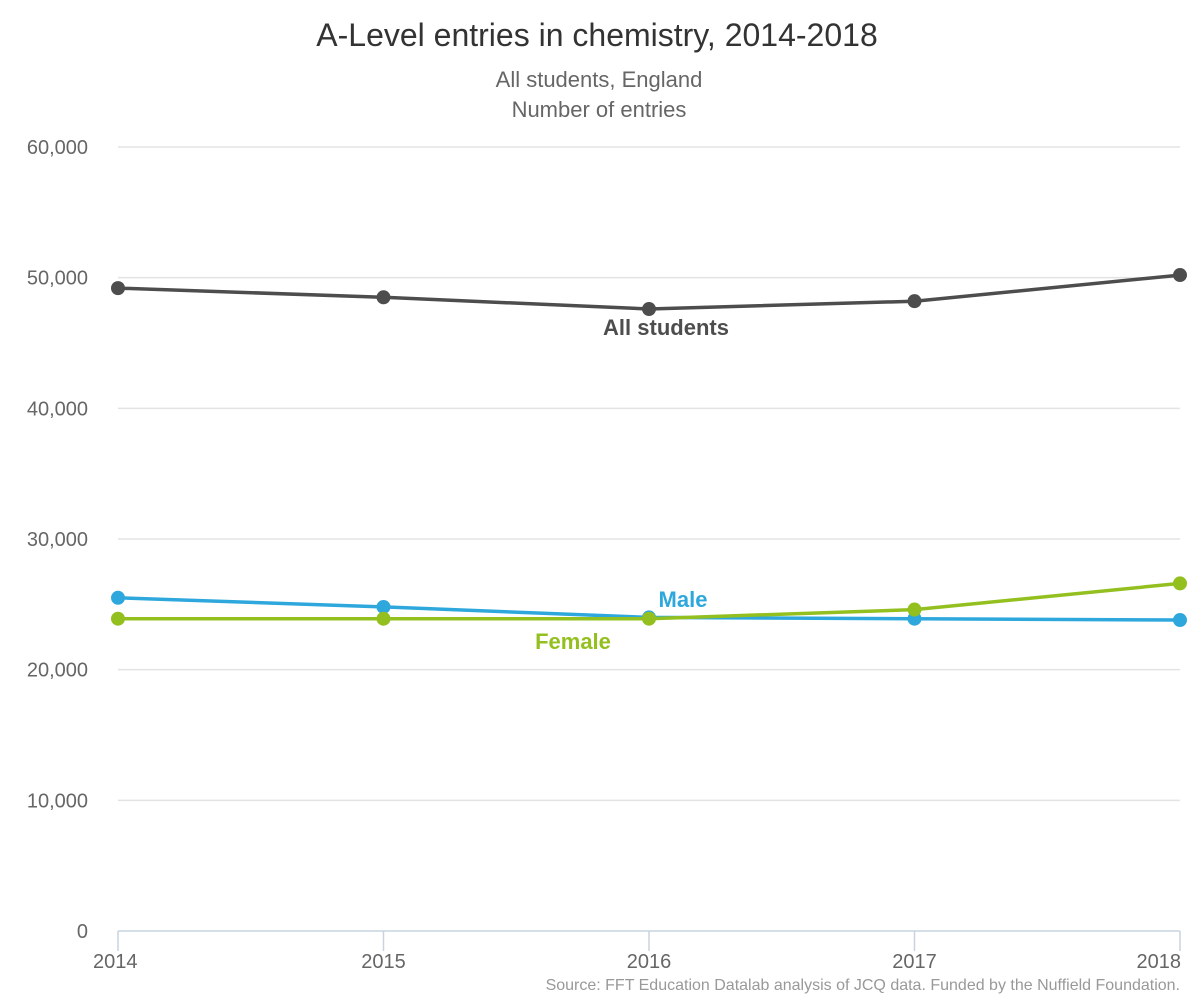  Describe the element at coordinates (57, 540) in the screenshot. I see `y-tick-label: 30,000` at that location.